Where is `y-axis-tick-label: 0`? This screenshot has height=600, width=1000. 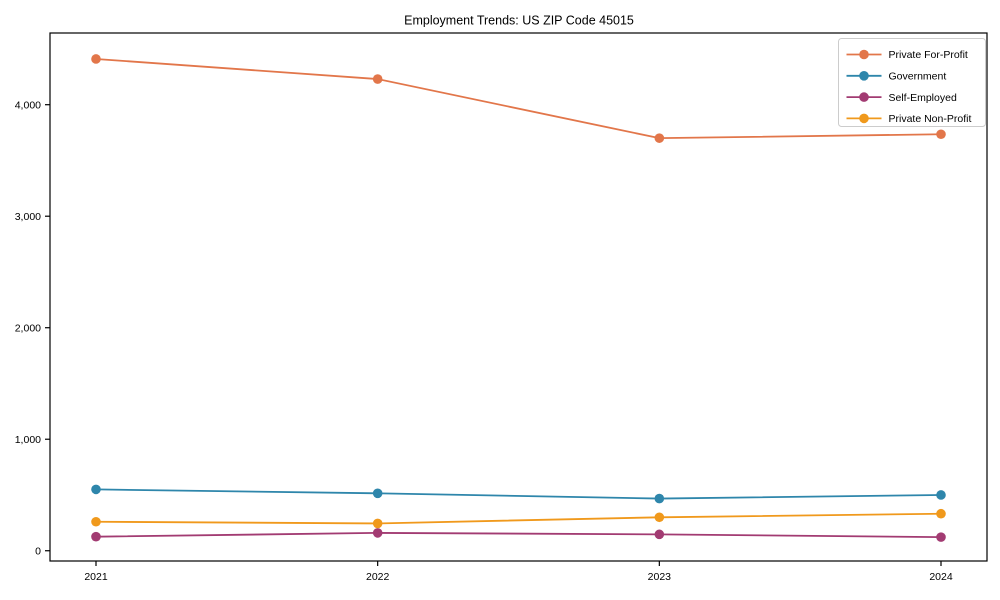
y-axis-tick-label: 0 is located at coordinates (38, 551).